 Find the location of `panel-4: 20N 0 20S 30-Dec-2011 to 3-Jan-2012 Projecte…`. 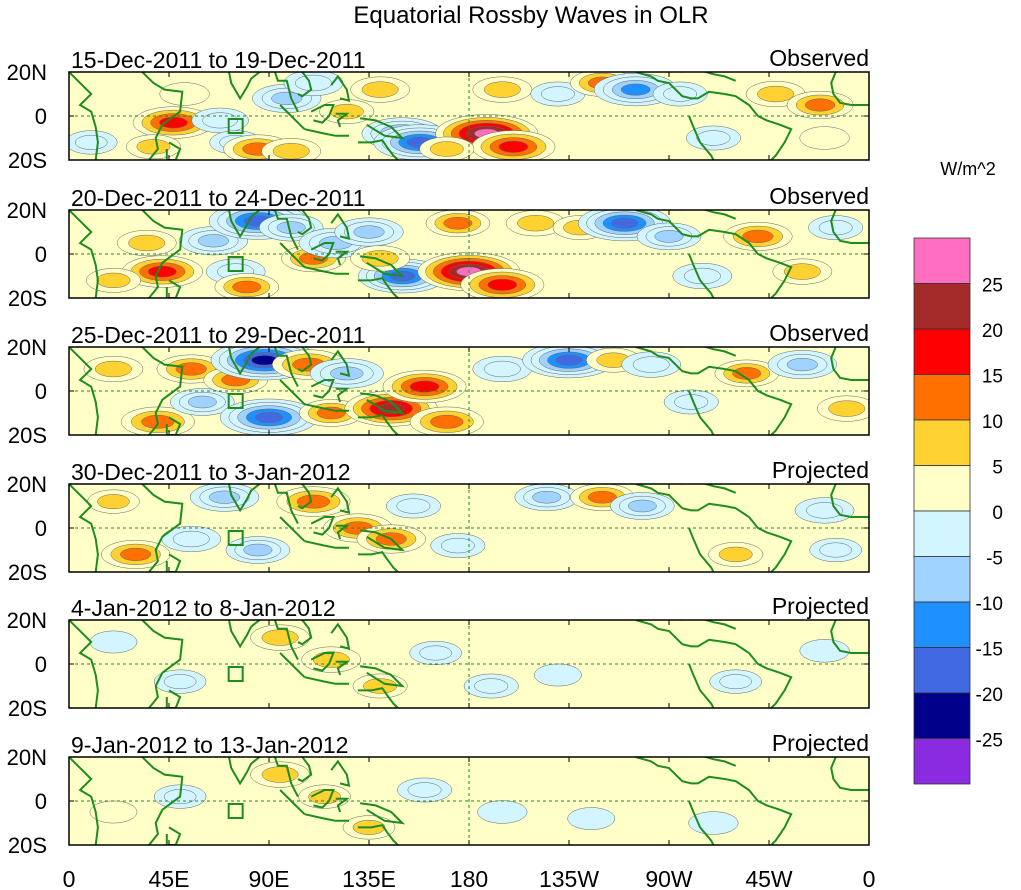

panel-4: 20N 0 20S 30-Dec-2011 to 3-Jan-2012 Projecte… is located at coordinates (438, 521).